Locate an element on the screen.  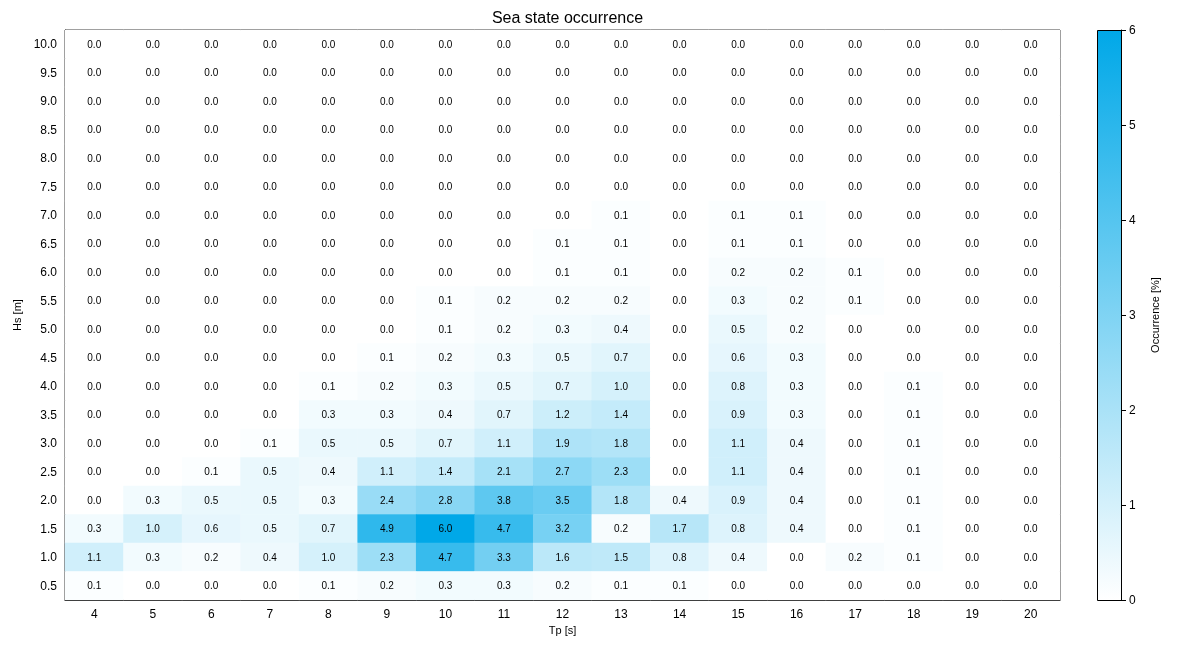
data-label: 1.0 is located at coordinates (328, 557).